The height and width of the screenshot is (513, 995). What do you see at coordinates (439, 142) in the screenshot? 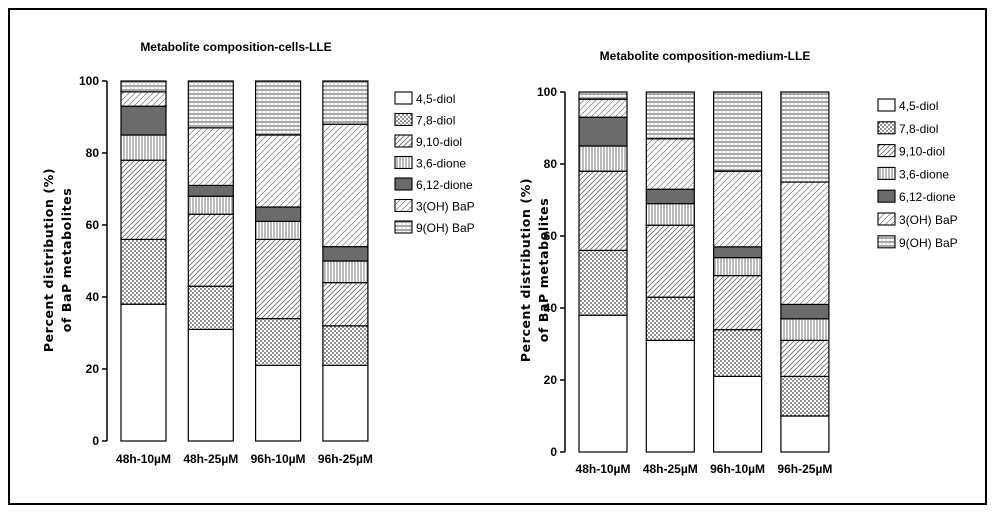
I see `legend-label: 9,10-diol` at bounding box center [439, 142].